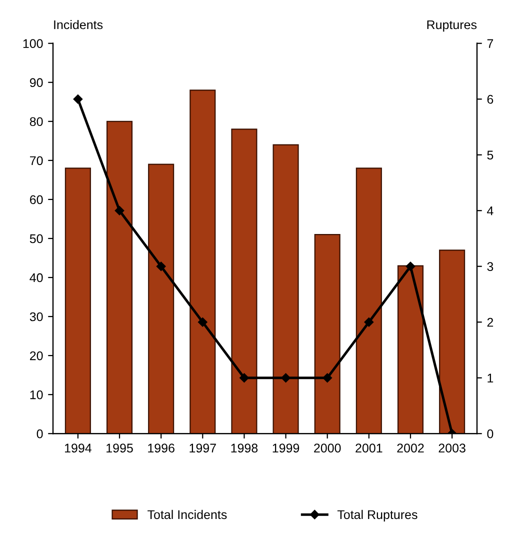  What do you see at coordinates (377, 516) in the screenshot?
I see `legend-label: Total Ruptures` at bounding box center [377, 516].